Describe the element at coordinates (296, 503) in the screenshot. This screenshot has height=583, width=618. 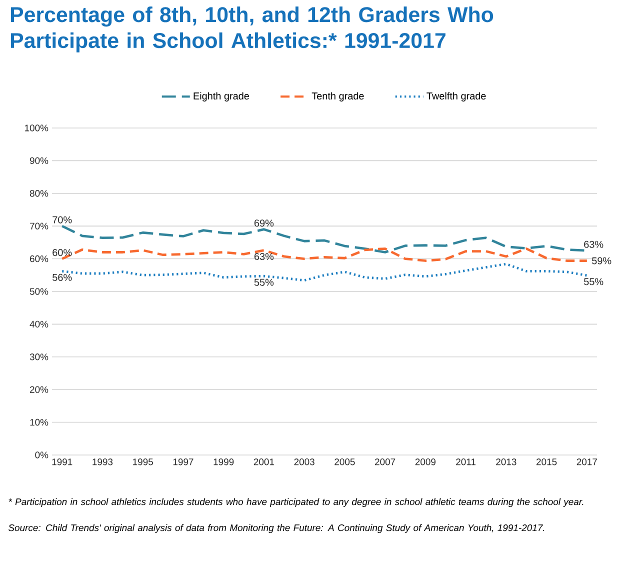
I see `text: * Participation in school athletics includes students who have participated to any degree in school athletic teams during the school year.` at that location.